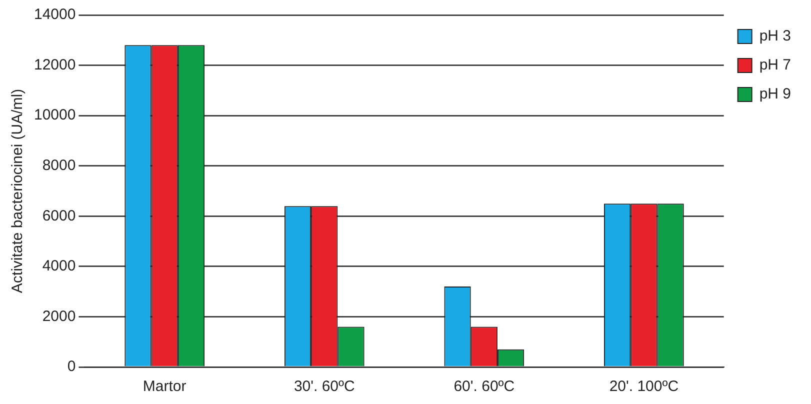  What do you see at coordinates (59, 165) in the screenshot?
I see `y-tick-label: 8000` at bounding box center [59, 165].